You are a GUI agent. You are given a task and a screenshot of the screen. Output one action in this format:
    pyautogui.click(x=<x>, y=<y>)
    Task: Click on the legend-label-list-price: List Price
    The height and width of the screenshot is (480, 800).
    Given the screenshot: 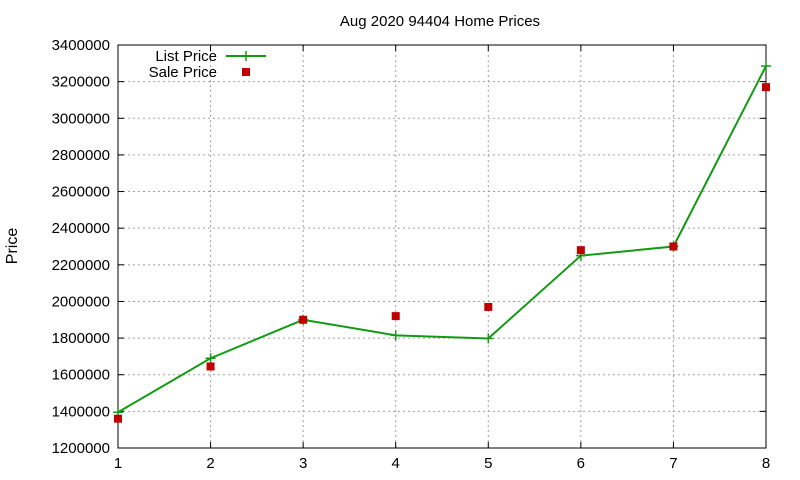 What is the action you would take?
    pyautogui.click(x=186, y=56)
    